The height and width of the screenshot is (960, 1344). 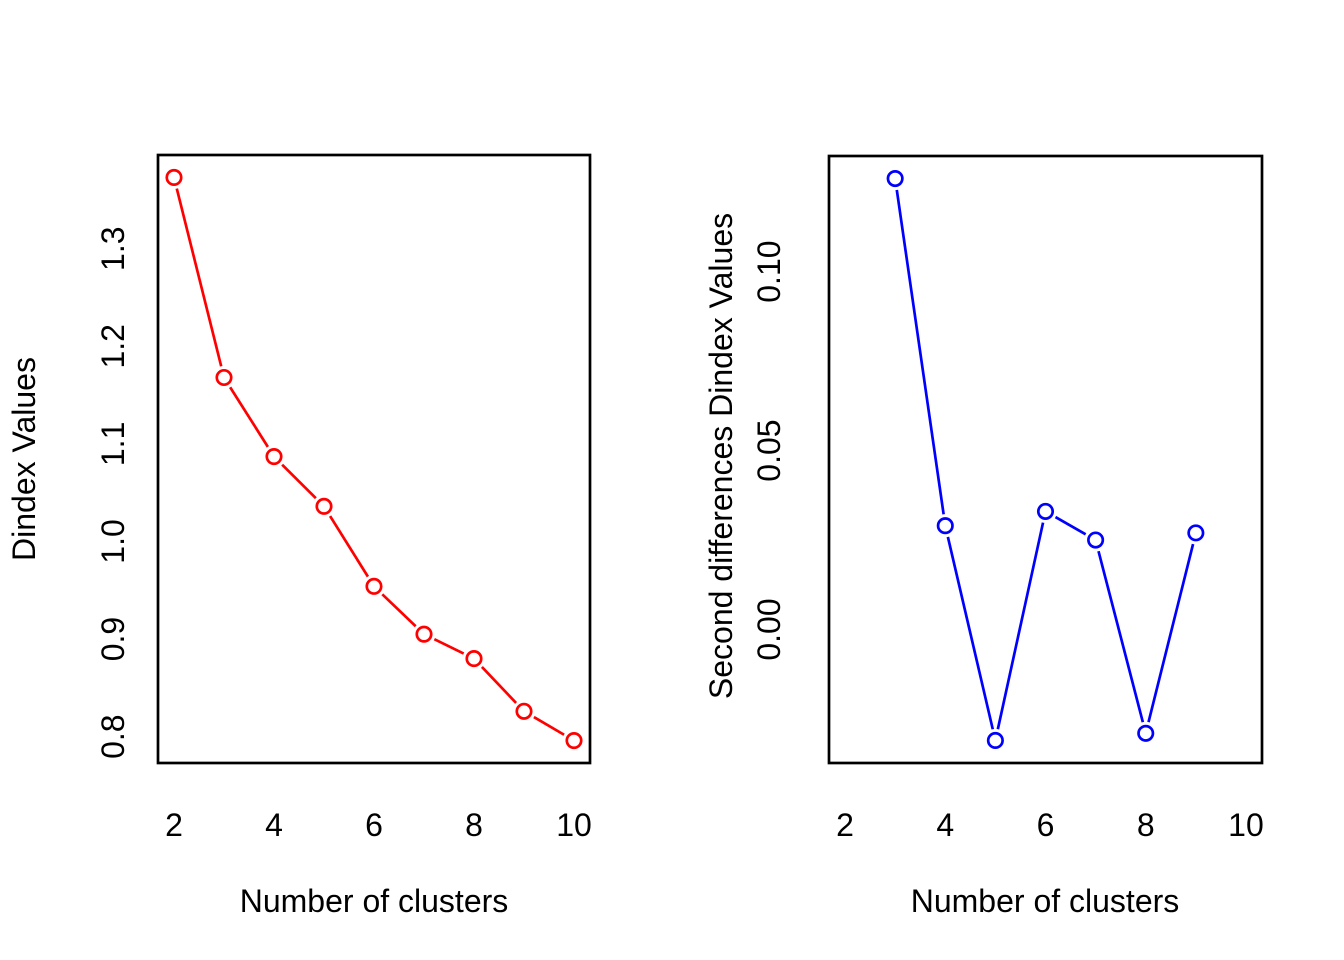 I want to click on right-x-axis-title: Number of clusters, so click(x=1045, y=901).